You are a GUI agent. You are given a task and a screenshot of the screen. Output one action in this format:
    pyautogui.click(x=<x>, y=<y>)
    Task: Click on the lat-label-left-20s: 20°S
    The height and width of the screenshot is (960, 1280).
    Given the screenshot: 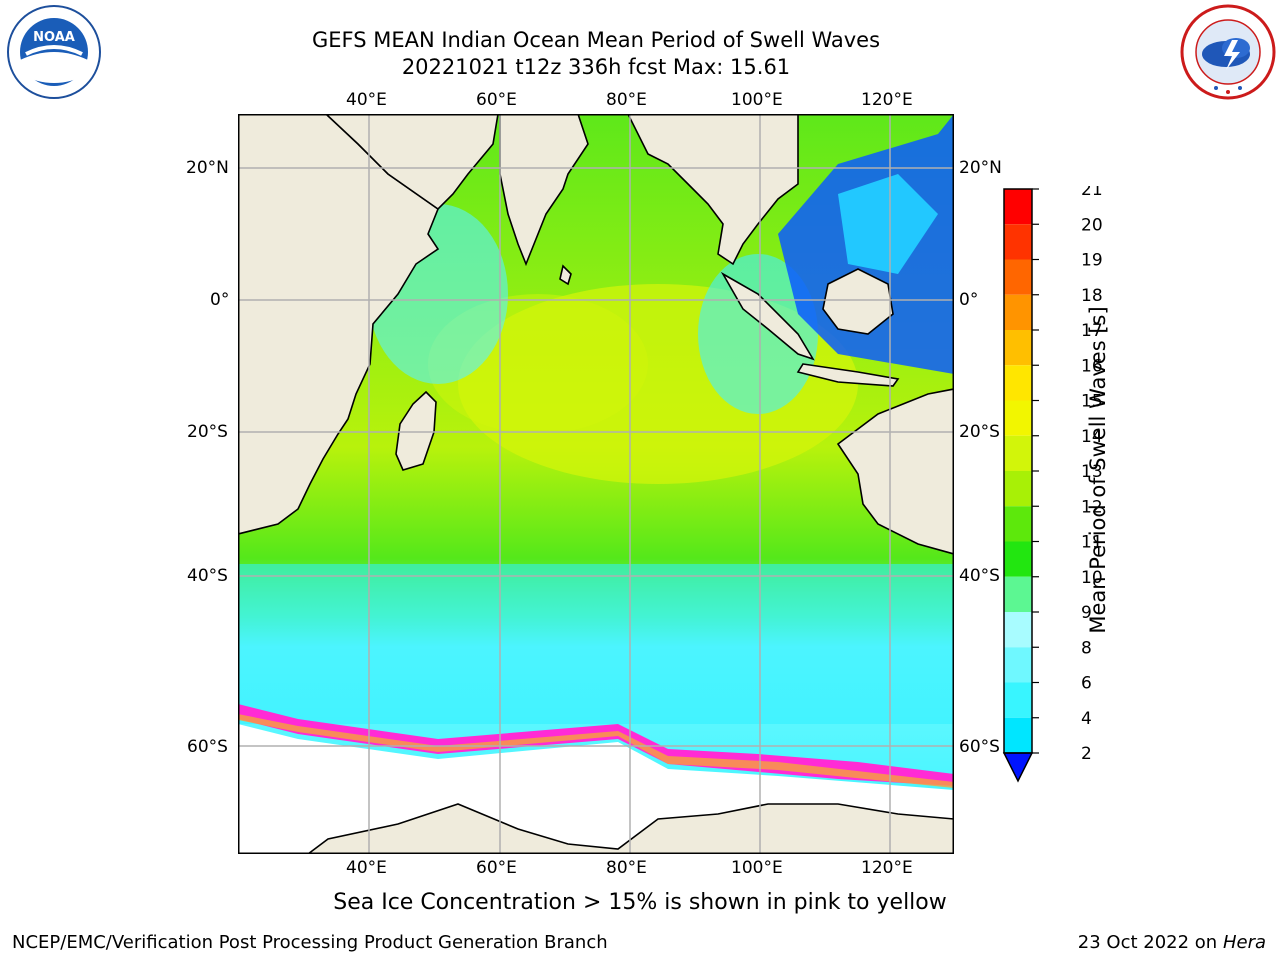 What is the action you would take?
    pyautogui.click(x=207, y=432)
    